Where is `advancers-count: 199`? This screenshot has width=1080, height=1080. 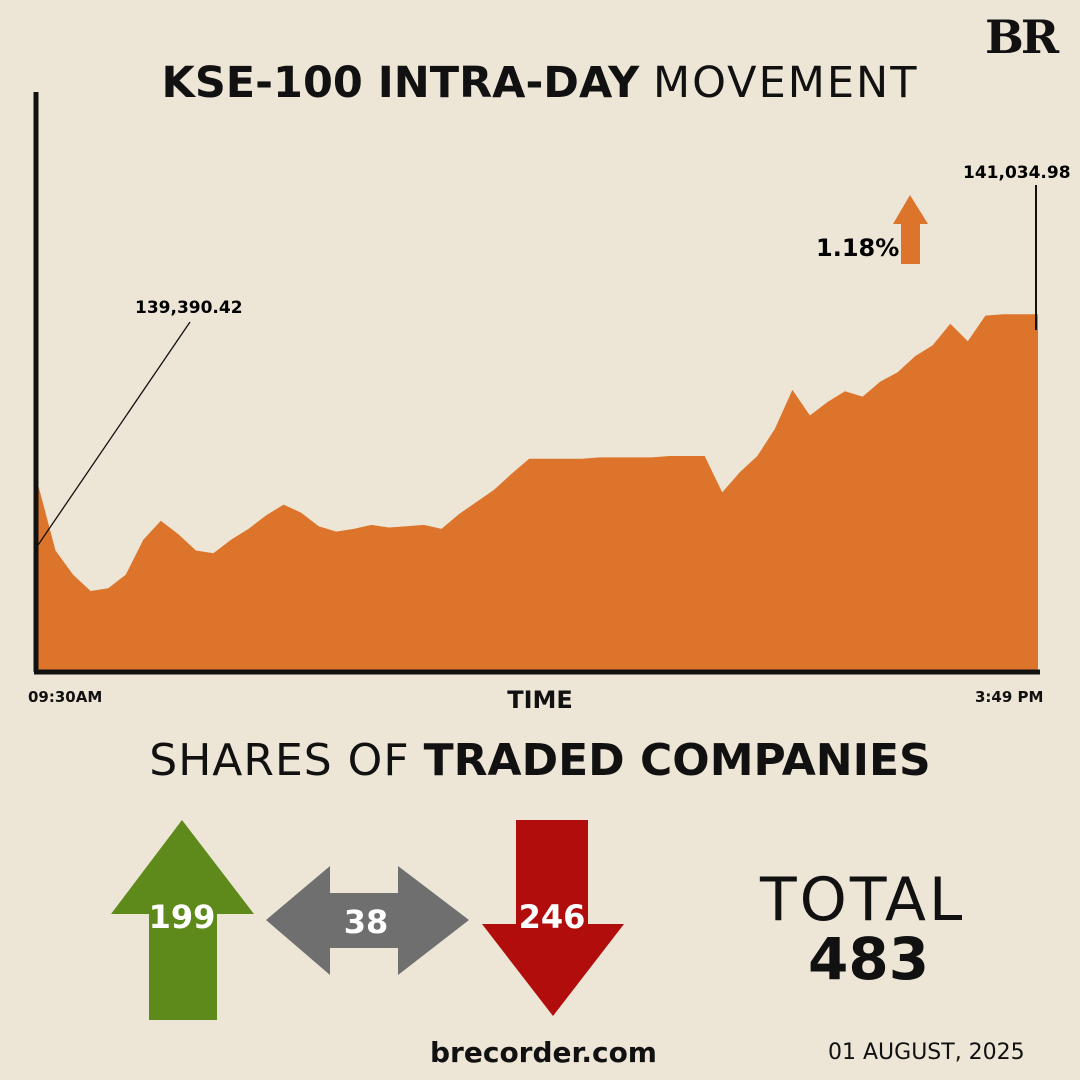 advancers-count: 199 is located at coordinates (182, 917).